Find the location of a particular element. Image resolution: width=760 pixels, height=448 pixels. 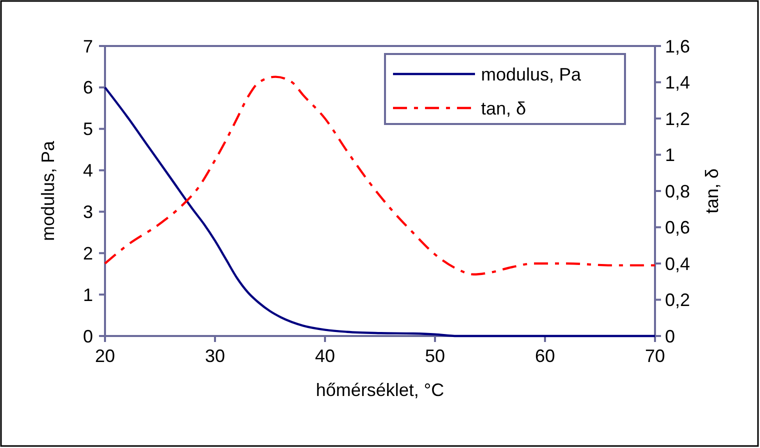

x-tick-label: 40 is located at coordinates (325, 356).